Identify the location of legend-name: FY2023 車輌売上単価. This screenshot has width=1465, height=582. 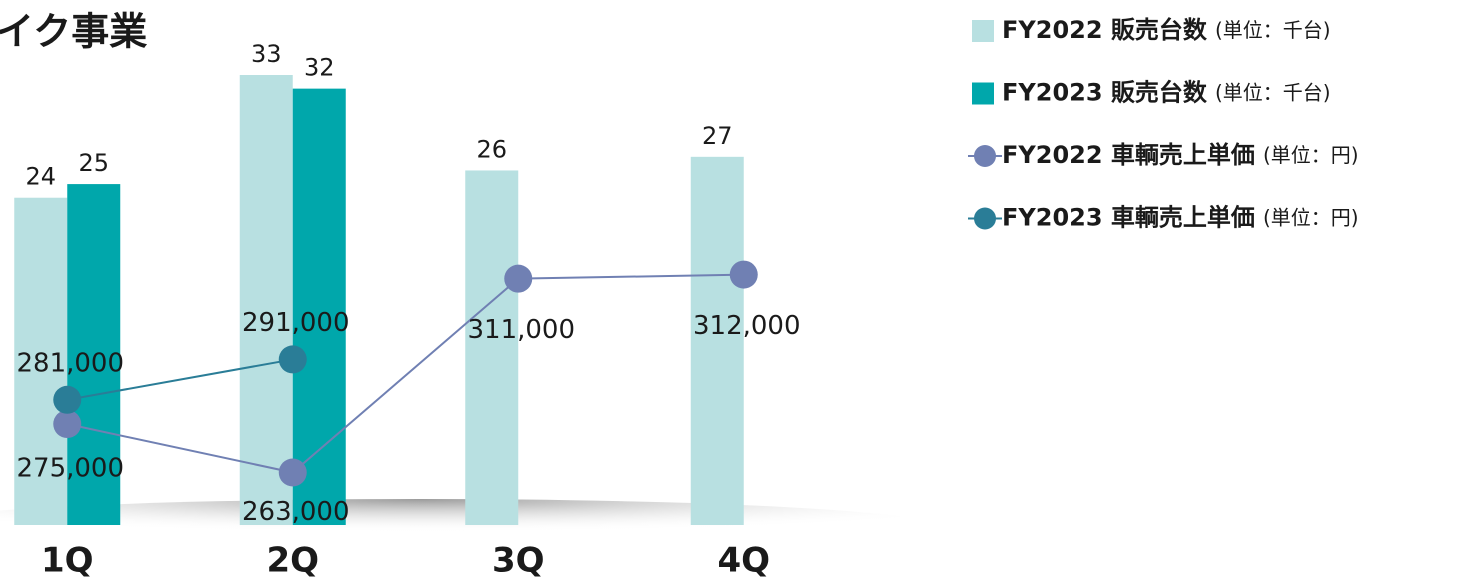
(1128, 218).